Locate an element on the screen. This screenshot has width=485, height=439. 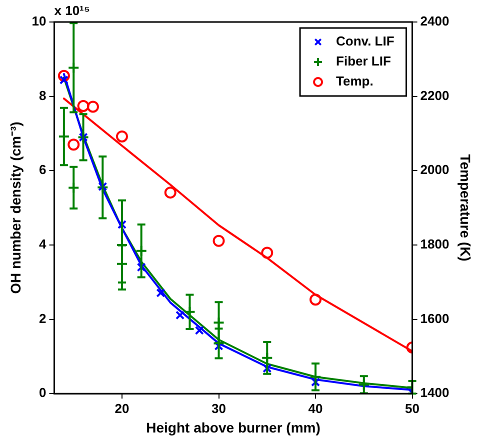
y-tick-label: 8 is located at coordinates (42, 95).